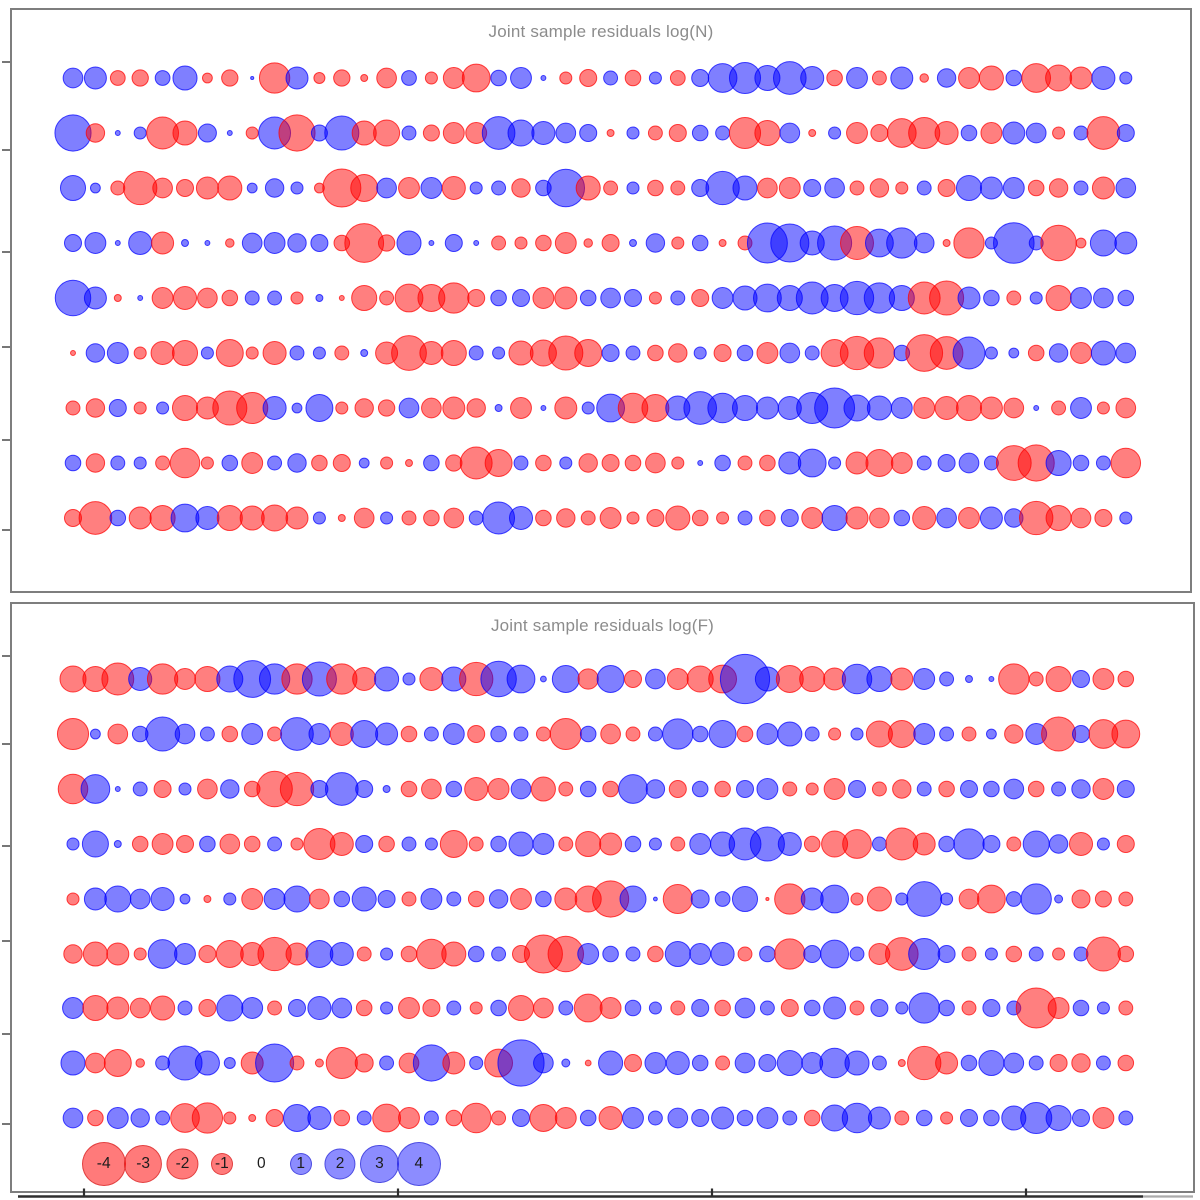 The image size is (1200, 1200). I want to click on panel-log-n-title: Joint sample residuals log(N), so click(601, 31).